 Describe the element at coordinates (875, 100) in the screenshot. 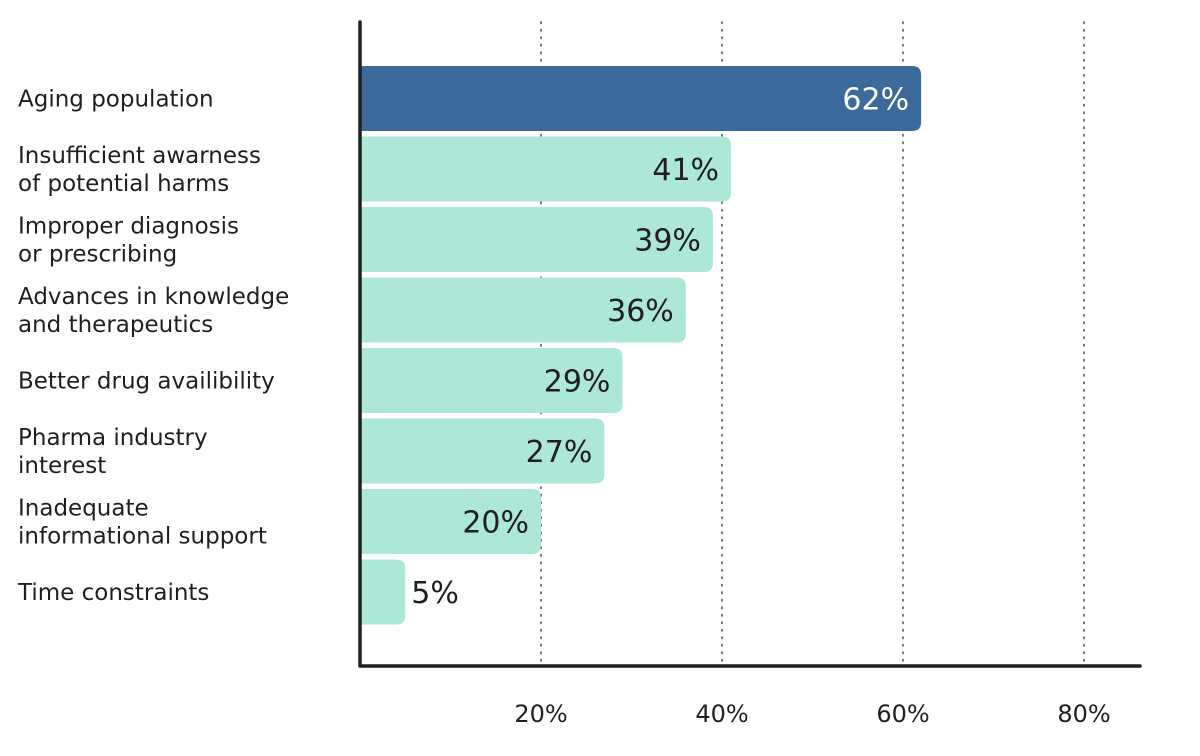

I see `bar-value-label: 62%` at that location.